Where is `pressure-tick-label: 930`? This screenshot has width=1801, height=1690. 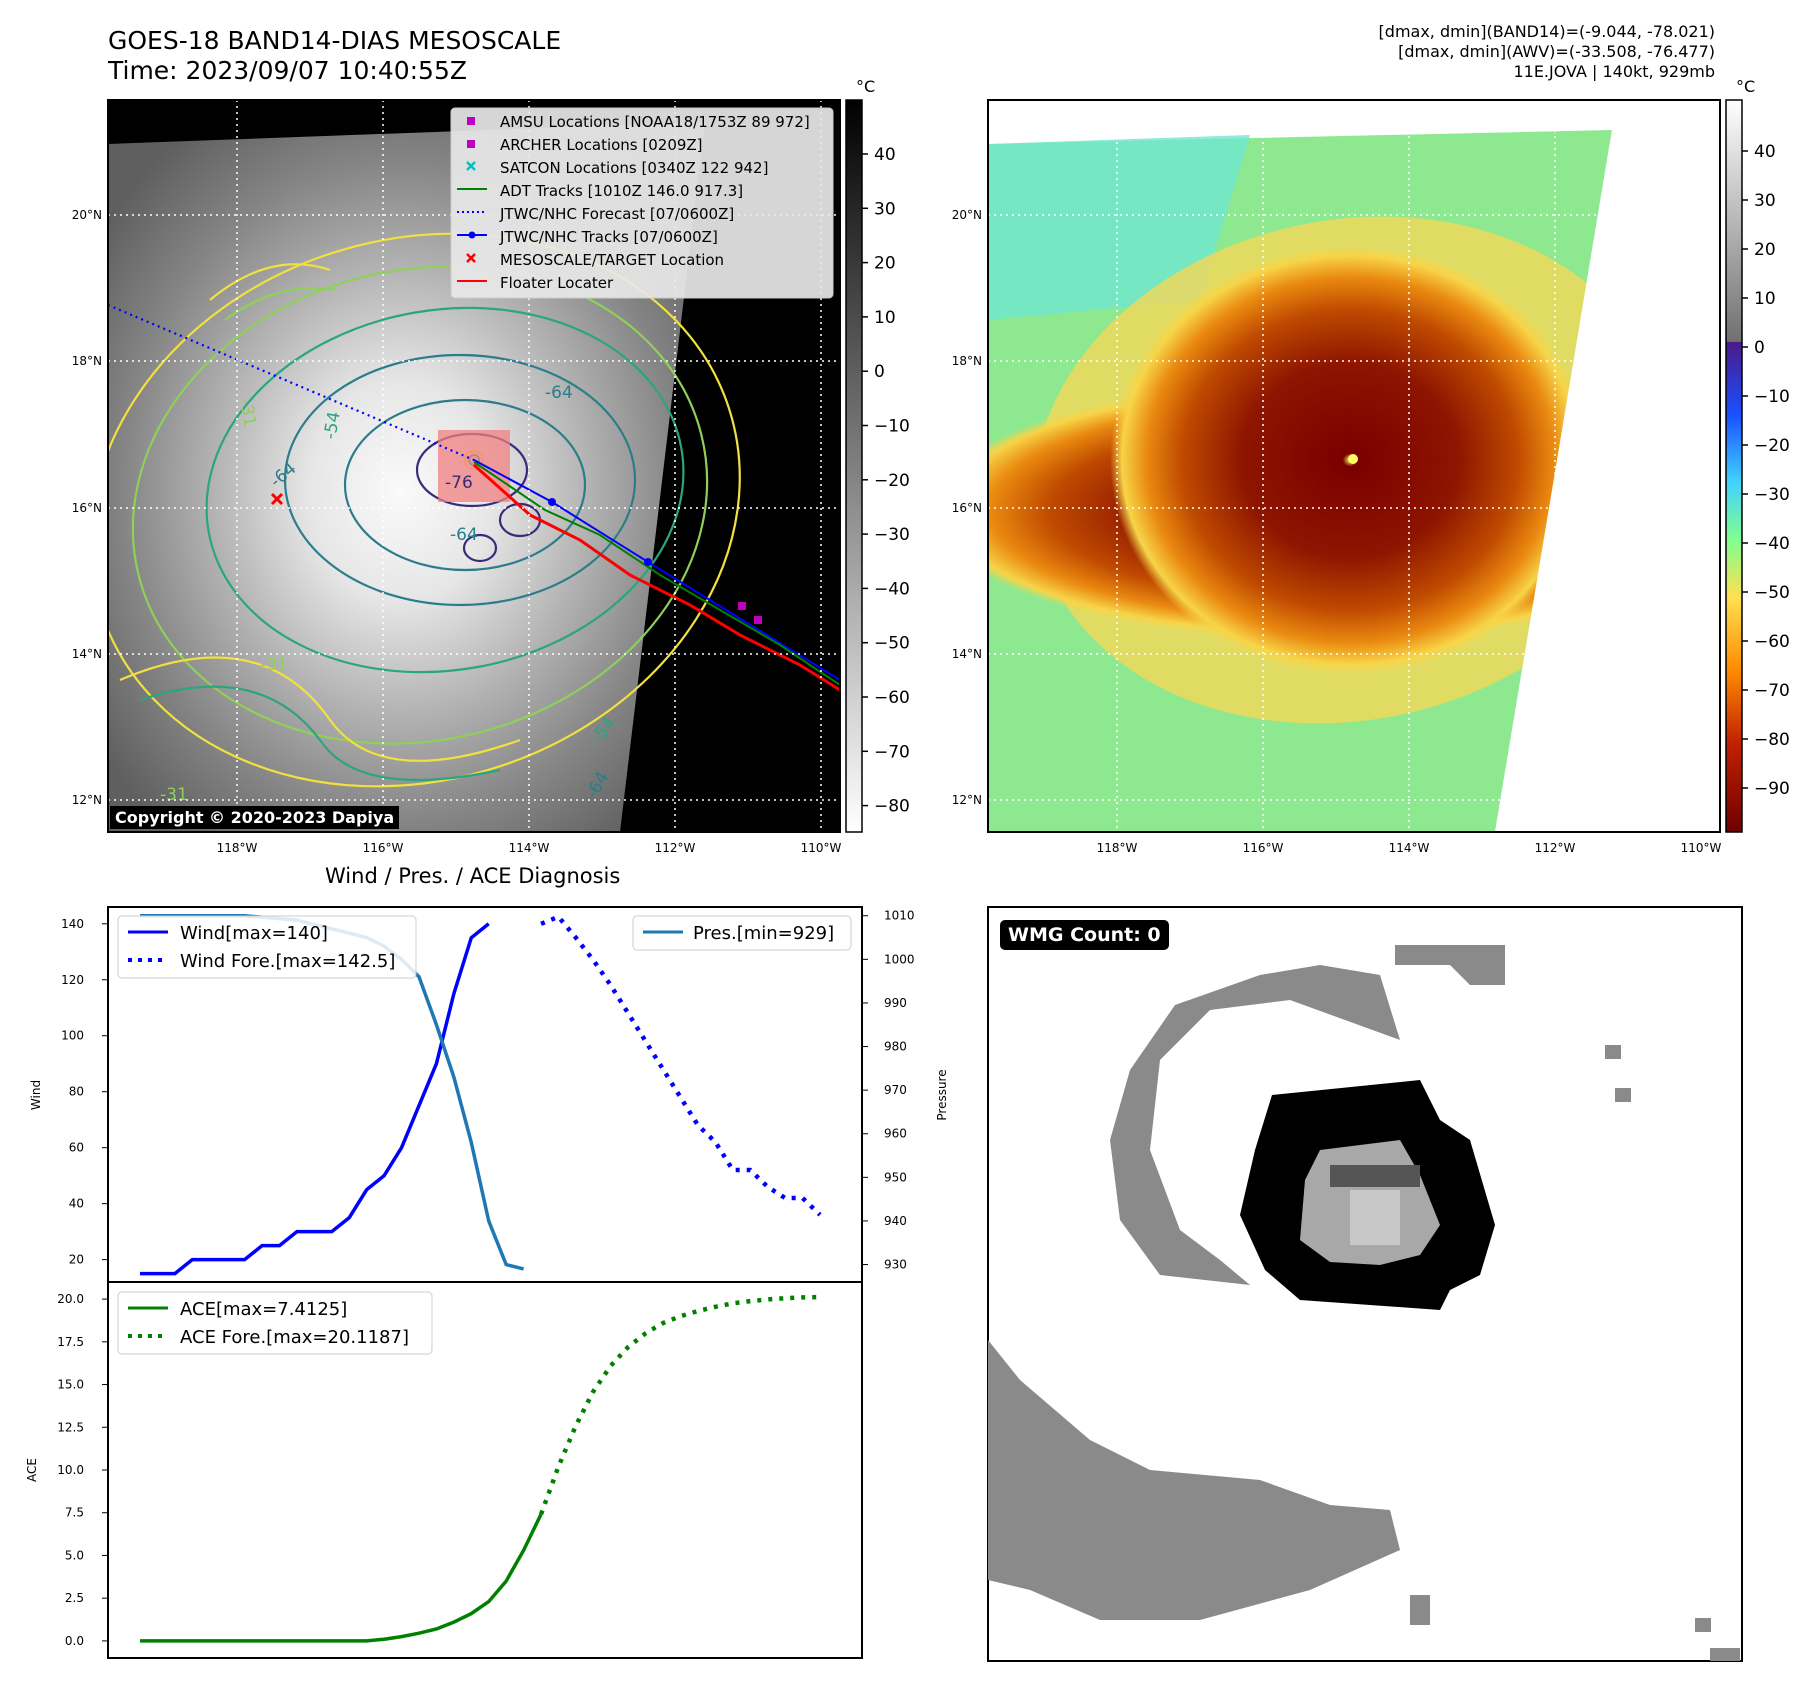
pressure-tick-label: 930 is located at coordinates (895, 1265).